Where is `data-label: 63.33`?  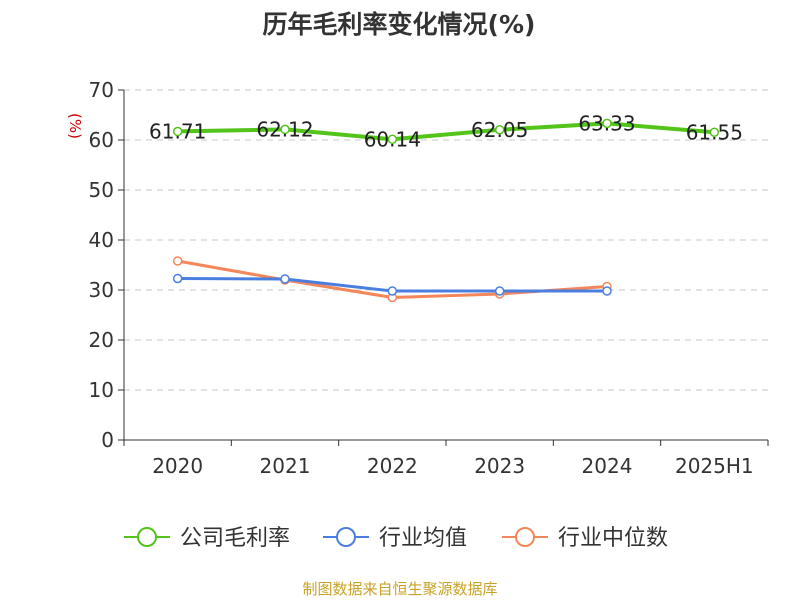
data-label: 63.33 is located at coordinates (606, 123).